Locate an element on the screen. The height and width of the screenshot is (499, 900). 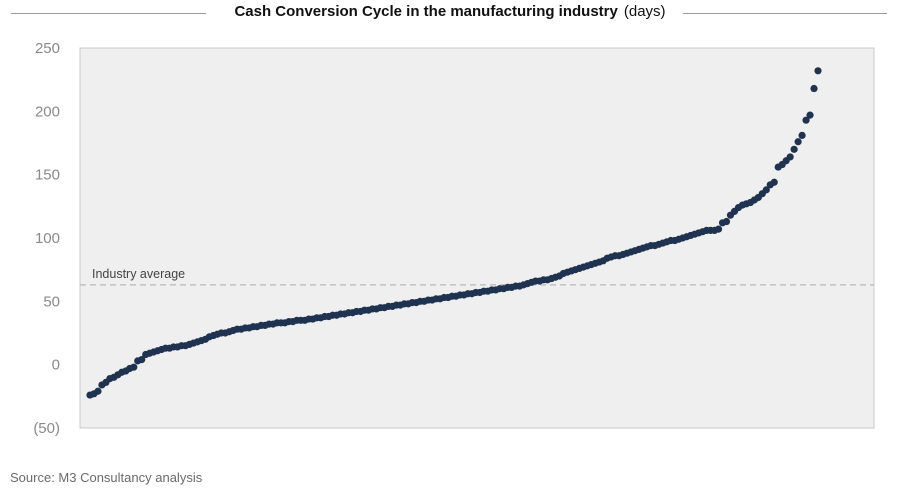
y-tick-label: 250 is located at coordinates (47, 48).